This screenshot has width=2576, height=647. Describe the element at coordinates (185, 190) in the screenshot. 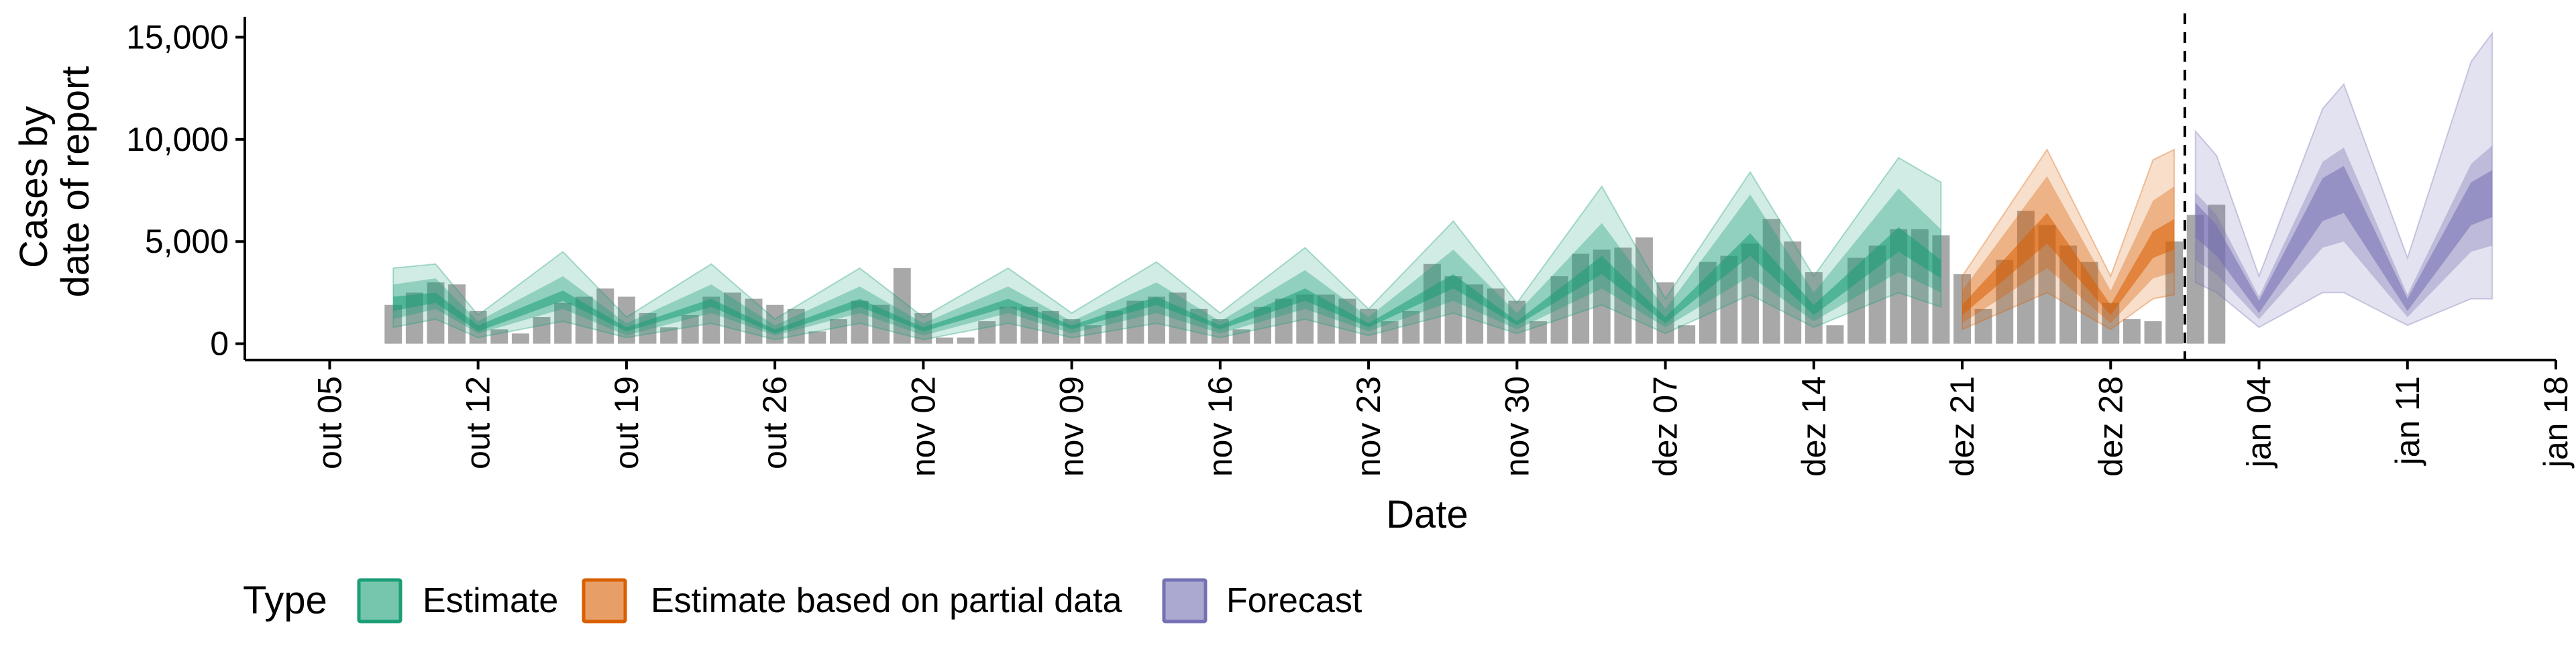

I see `y-axis-ticks: 0 5,000 10,000 15,000` at that location.